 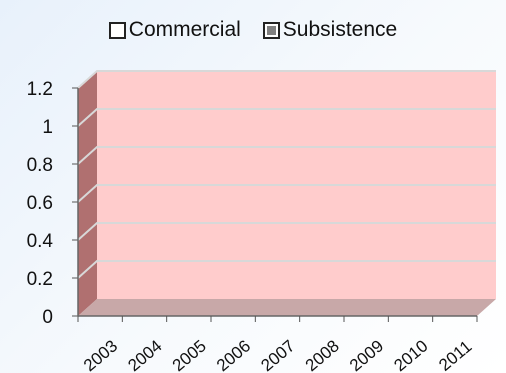 What do you see at coordinates (366, 354) in the screenshot?
I see `x-tick-label: 2009` at bounding box center [366, 354].